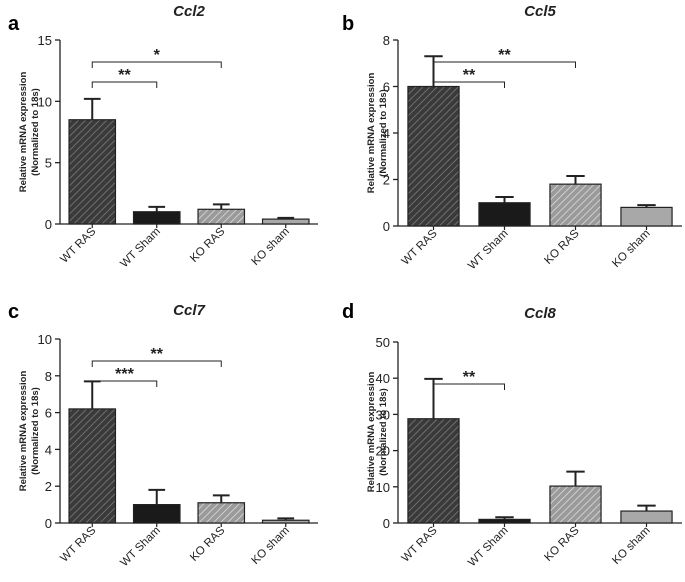 The height and width of the screenshot is (582, 685). I want to click on chart-title: Ccl2, so click(189, 11).